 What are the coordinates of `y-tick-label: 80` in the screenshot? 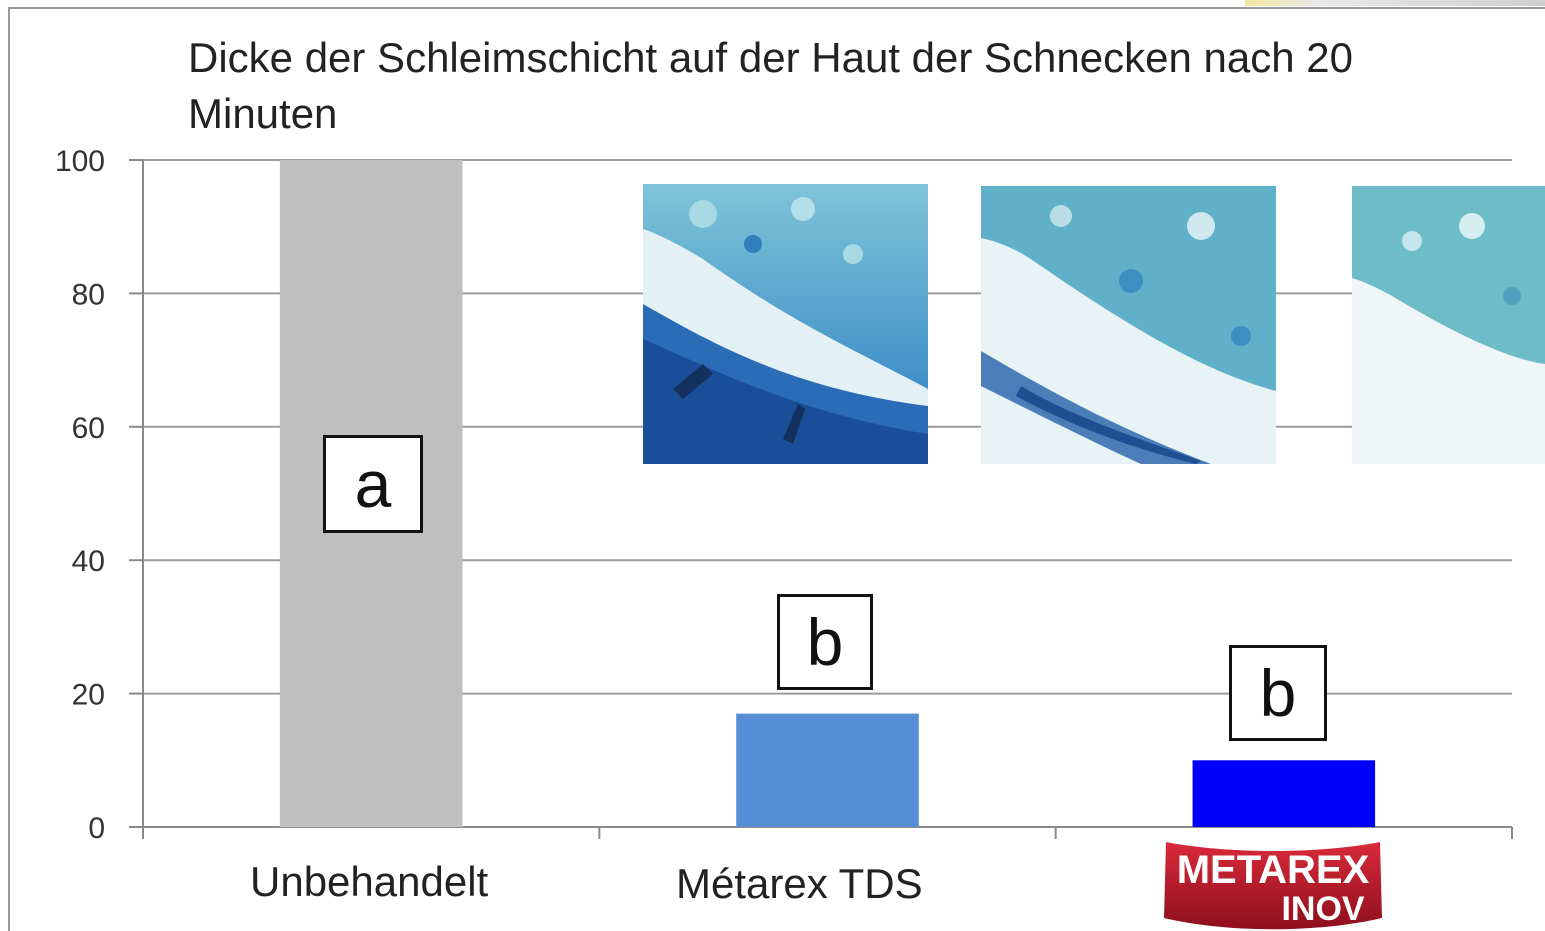 It's located at (88, 294).